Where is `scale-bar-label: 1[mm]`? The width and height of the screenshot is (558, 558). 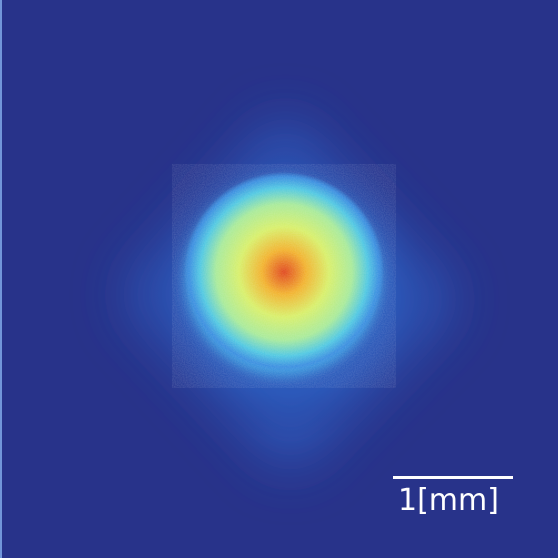 scale-bar-label: 1[mm] is located at coordinates (448, 500).